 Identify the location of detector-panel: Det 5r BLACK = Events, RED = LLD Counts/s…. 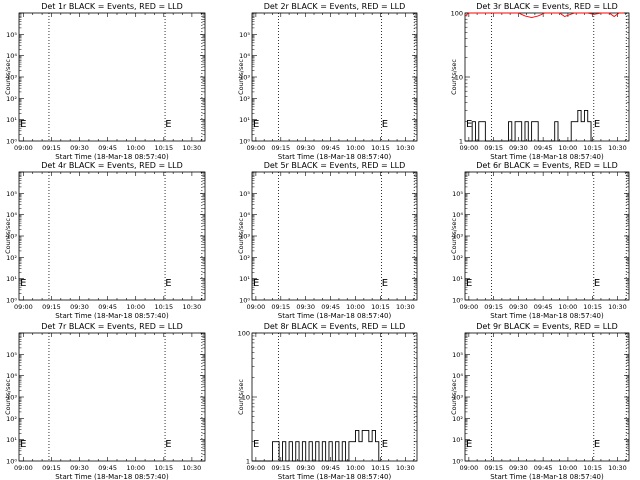
(327, 240).